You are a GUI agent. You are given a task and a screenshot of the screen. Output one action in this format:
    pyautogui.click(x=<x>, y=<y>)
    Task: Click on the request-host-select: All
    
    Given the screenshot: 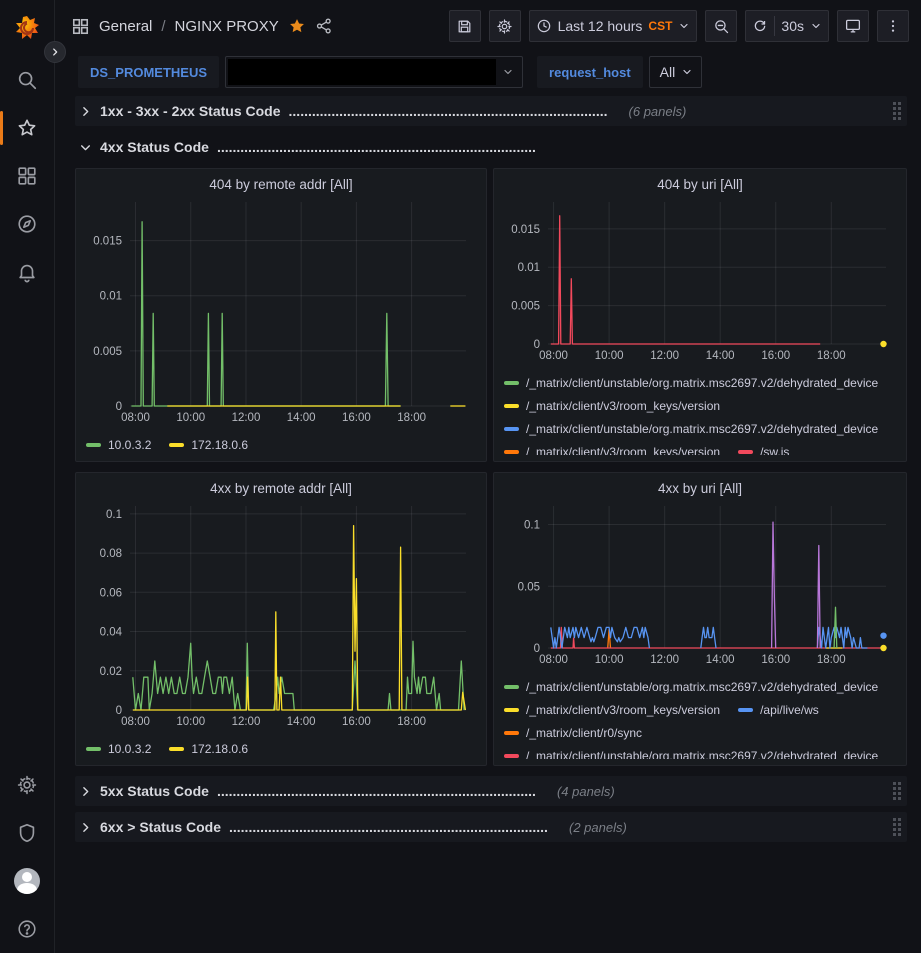 What is the action you would take?
    pyautogui.click(x=675, y=72)
    